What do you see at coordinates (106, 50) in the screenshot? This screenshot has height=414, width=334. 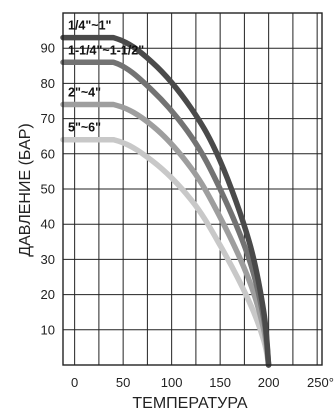 I see `series-label: 1-1/4"~1-1/2"` at bounding box center [106, 50].